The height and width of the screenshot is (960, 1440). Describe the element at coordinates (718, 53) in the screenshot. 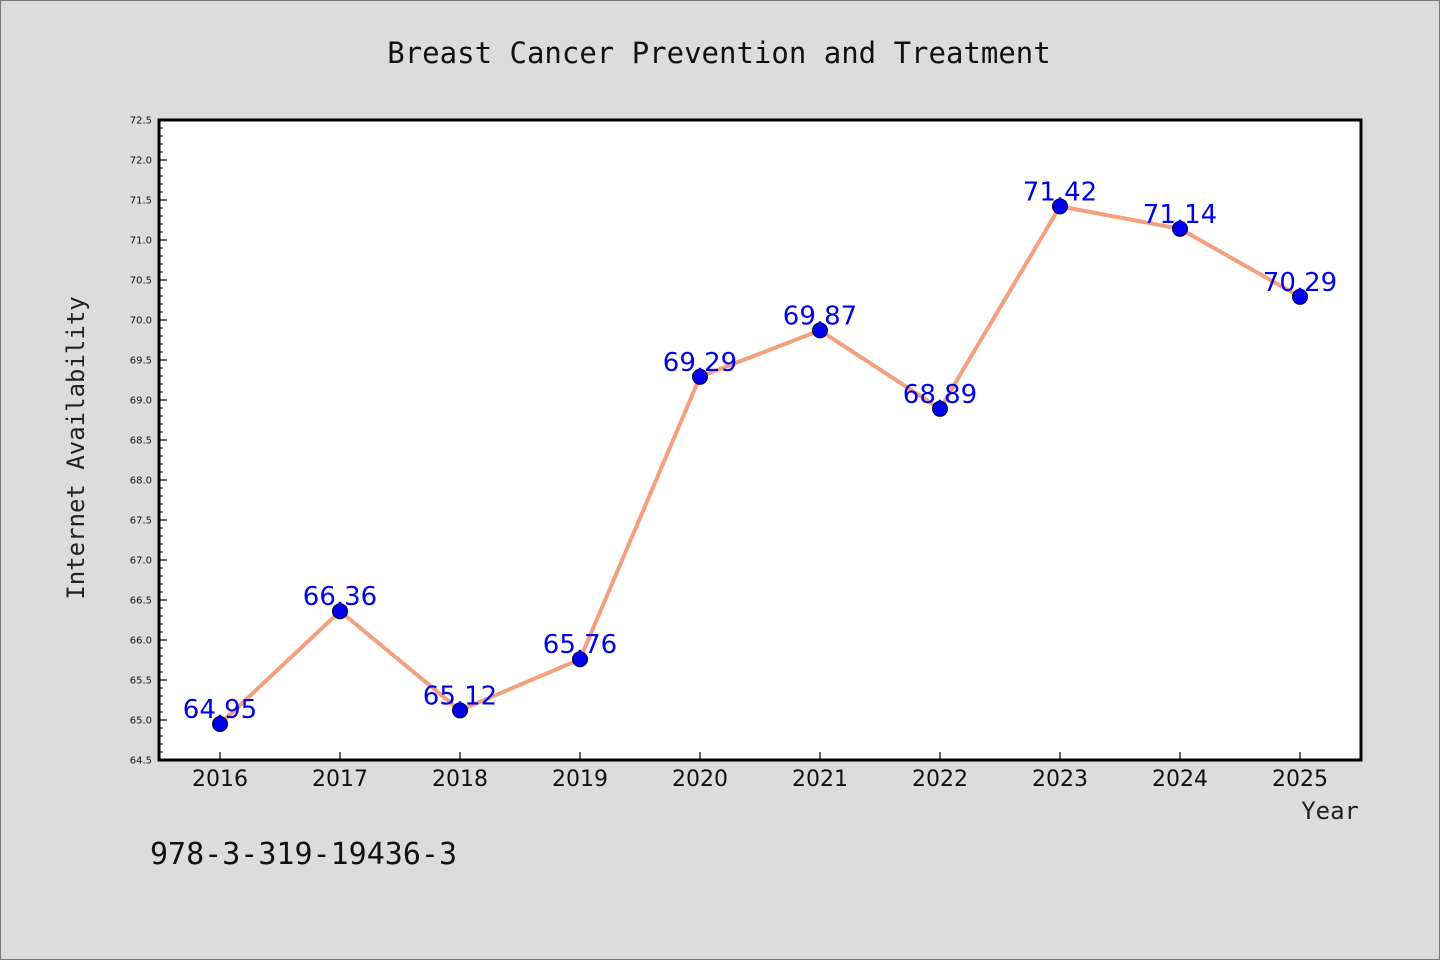

I see `chart-title: Breast Cancer Prevention and Treatment` at that location.